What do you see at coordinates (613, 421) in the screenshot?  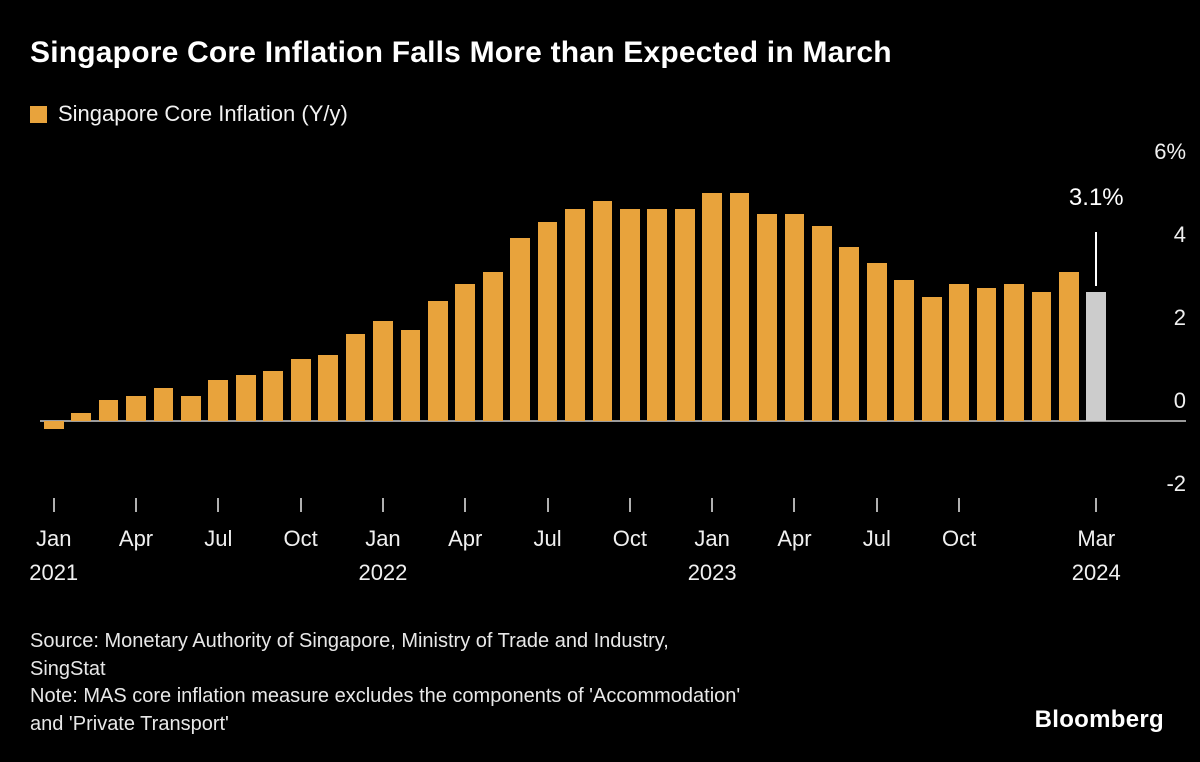 I see `zero-baseline` at bounding box center [613, 421].